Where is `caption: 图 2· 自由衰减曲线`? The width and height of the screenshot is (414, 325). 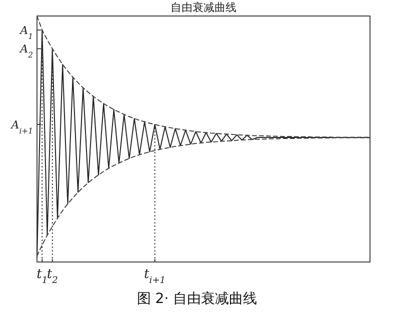
caption: 图 2· 自由衰减曲线 is located at coordinates (197, 299).